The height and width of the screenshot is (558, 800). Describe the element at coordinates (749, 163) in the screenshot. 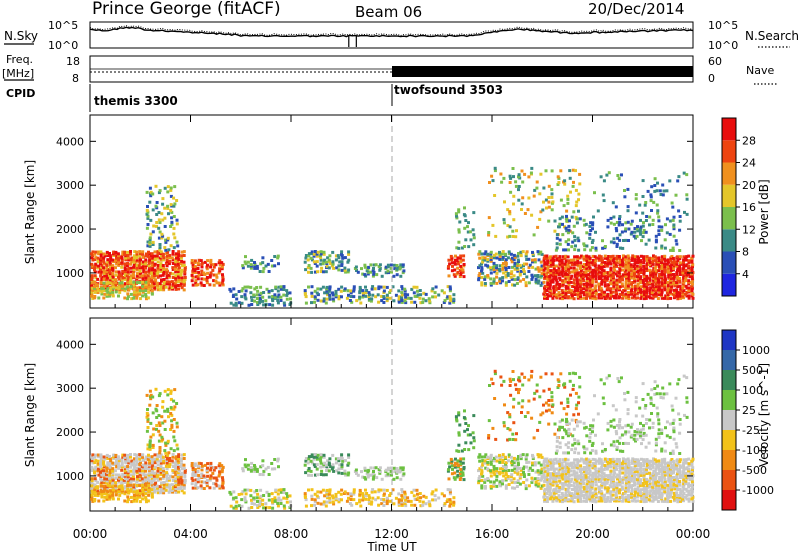

I see `colorbar-tick-label: 24` at that location.